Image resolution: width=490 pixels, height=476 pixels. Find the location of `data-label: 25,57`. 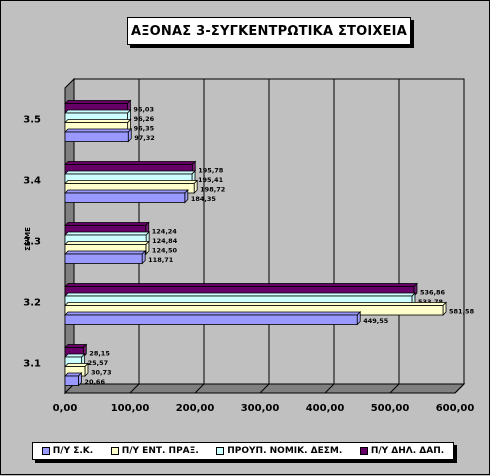

data-label: 25,57 is located at coordinates (98, 363).